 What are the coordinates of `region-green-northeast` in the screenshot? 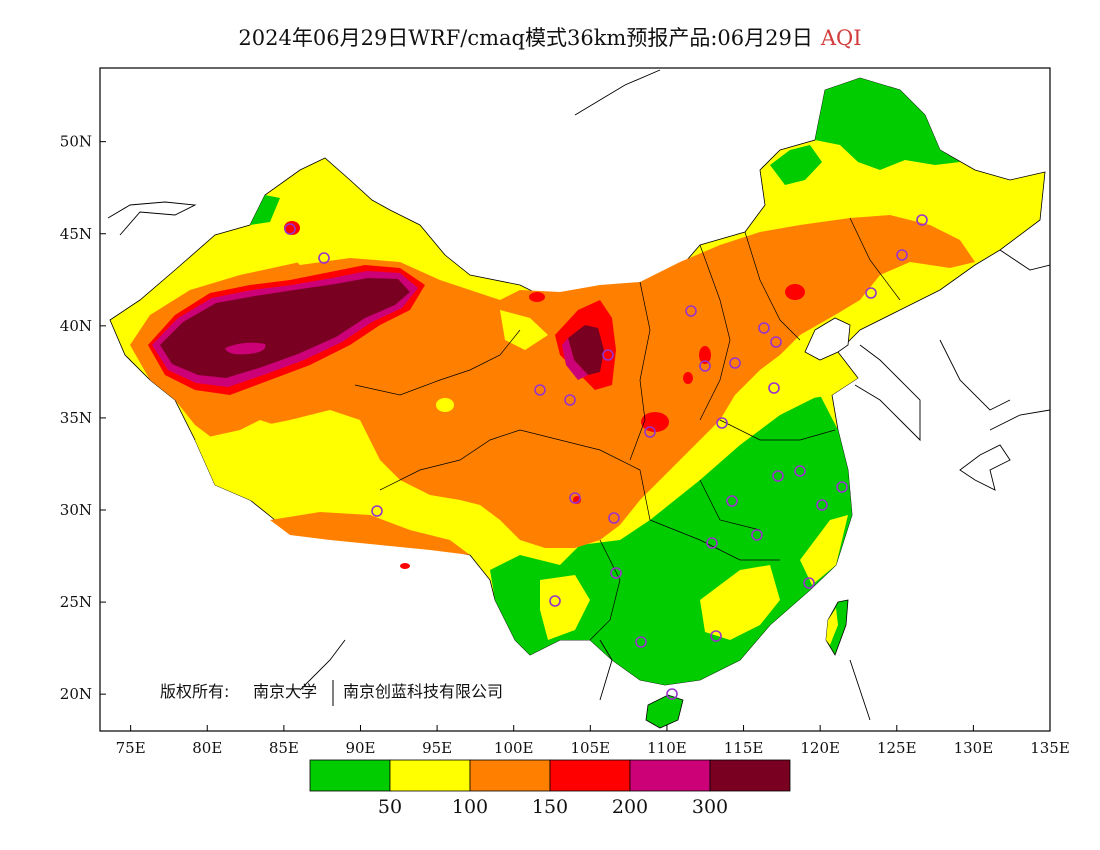 It's located at (887, 124).